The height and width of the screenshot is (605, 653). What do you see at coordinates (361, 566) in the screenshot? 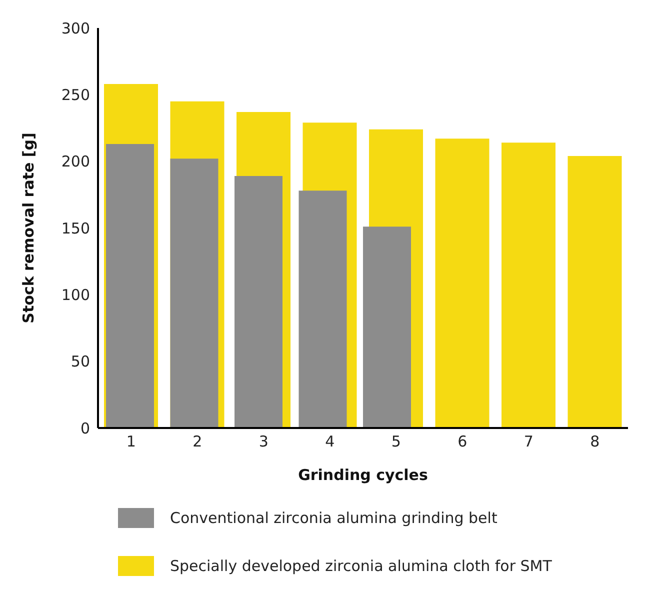
I see `legend-label: Specially developed zirconia alumina cloth for SMT` at bounding box center [361, 566].